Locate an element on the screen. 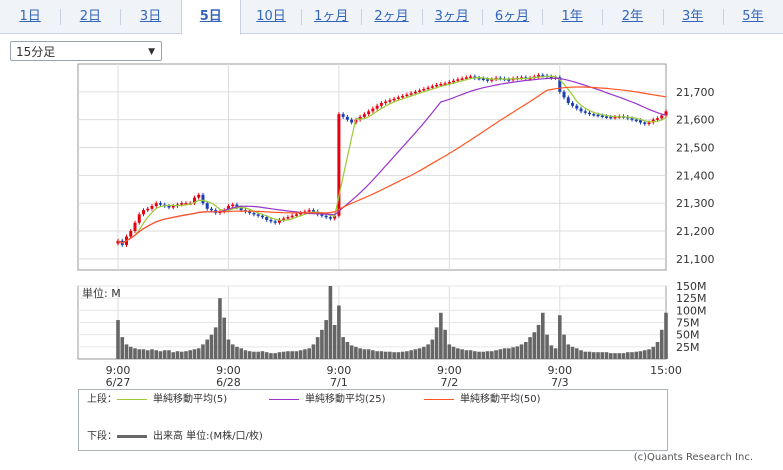  tab-6: 1ヶ月 is located at coordinates (331, 16).